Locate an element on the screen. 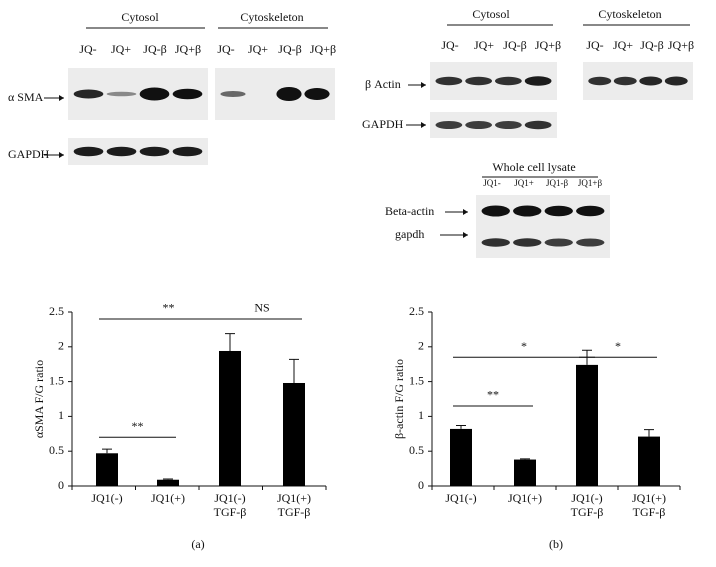 The image size is (716, 567). panel-label: (a) is located at coordinates (197, 544).